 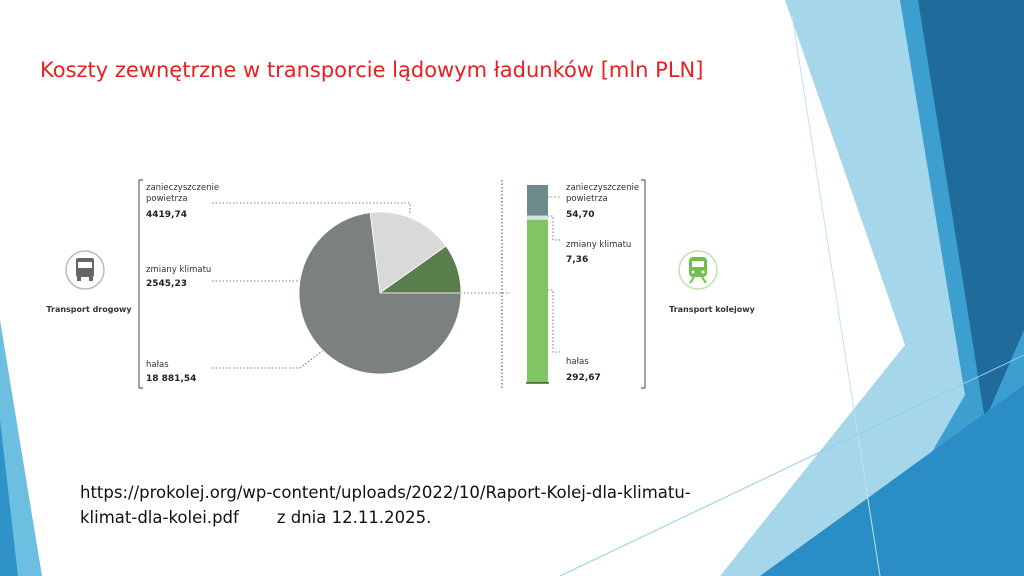 What do you see at coordinates (603, 193) in the screenshot?
I see `legend-label: zanieczyszczenie powietrza` at bounding box center [603, 193].